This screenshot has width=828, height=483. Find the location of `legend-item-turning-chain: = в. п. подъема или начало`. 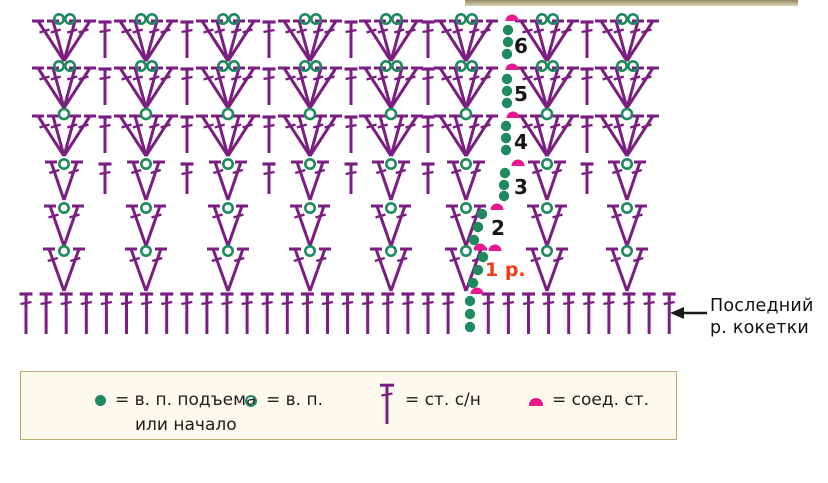

legend-item-turning-chain: = в. п. подъема или начало is located at coordinates (175, 413).